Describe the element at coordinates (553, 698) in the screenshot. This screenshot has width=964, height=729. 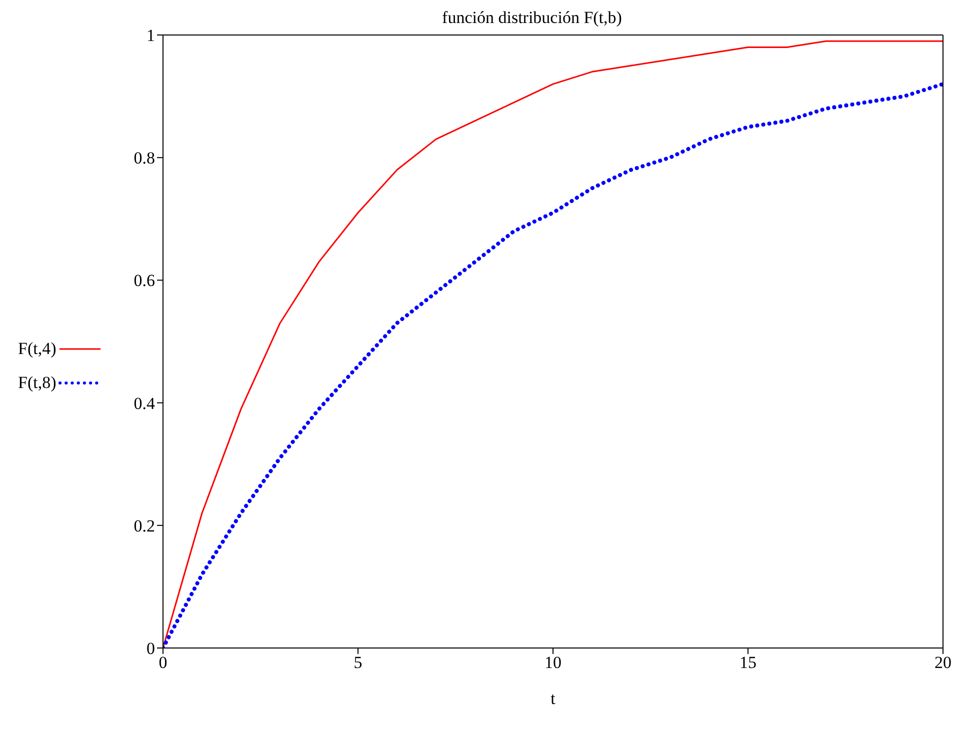
I see `x-axis-title: t` at that location.